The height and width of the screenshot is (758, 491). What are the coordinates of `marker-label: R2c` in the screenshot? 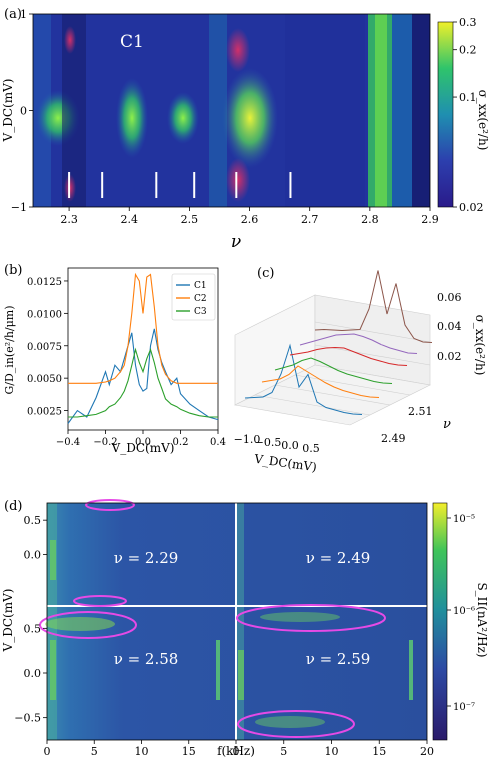 It's located at (236, 212).